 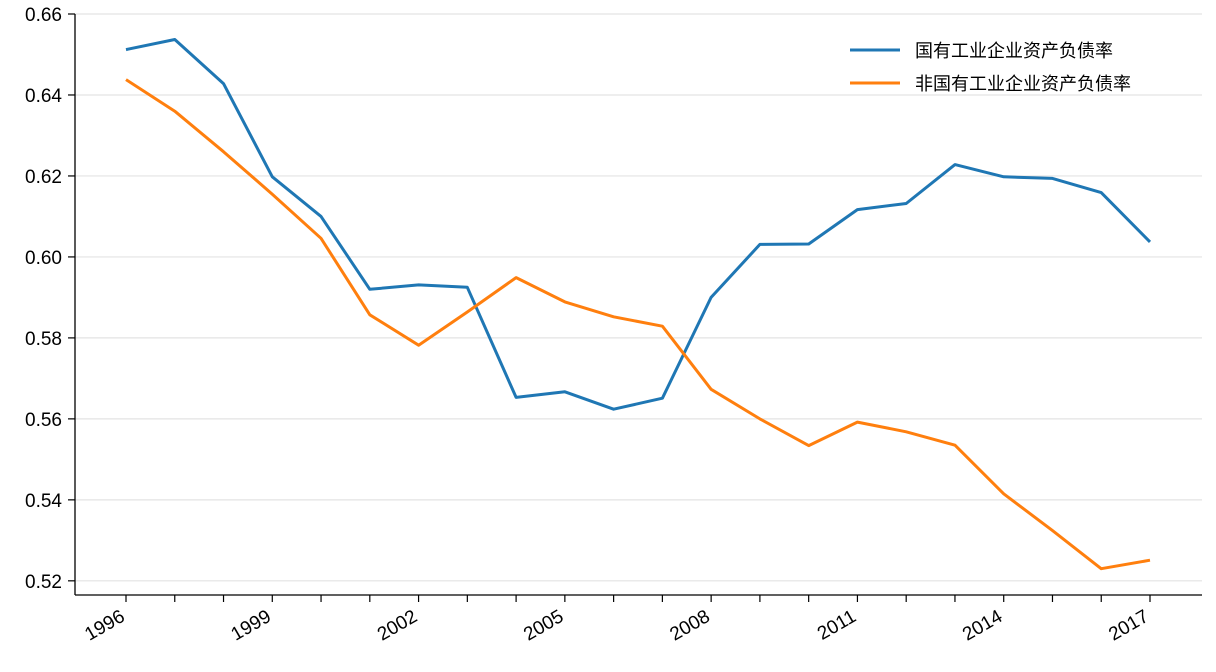 I want to click on y-tick-label: 0.62, so click(x=43, y=177).